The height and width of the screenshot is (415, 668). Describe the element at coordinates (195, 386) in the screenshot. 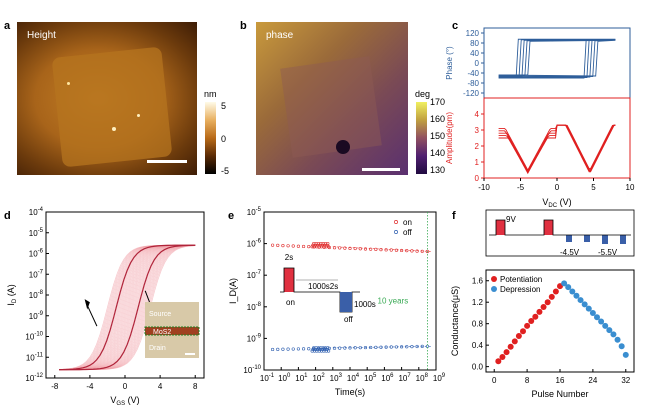

I see `x-tick-label: 8` at that location.